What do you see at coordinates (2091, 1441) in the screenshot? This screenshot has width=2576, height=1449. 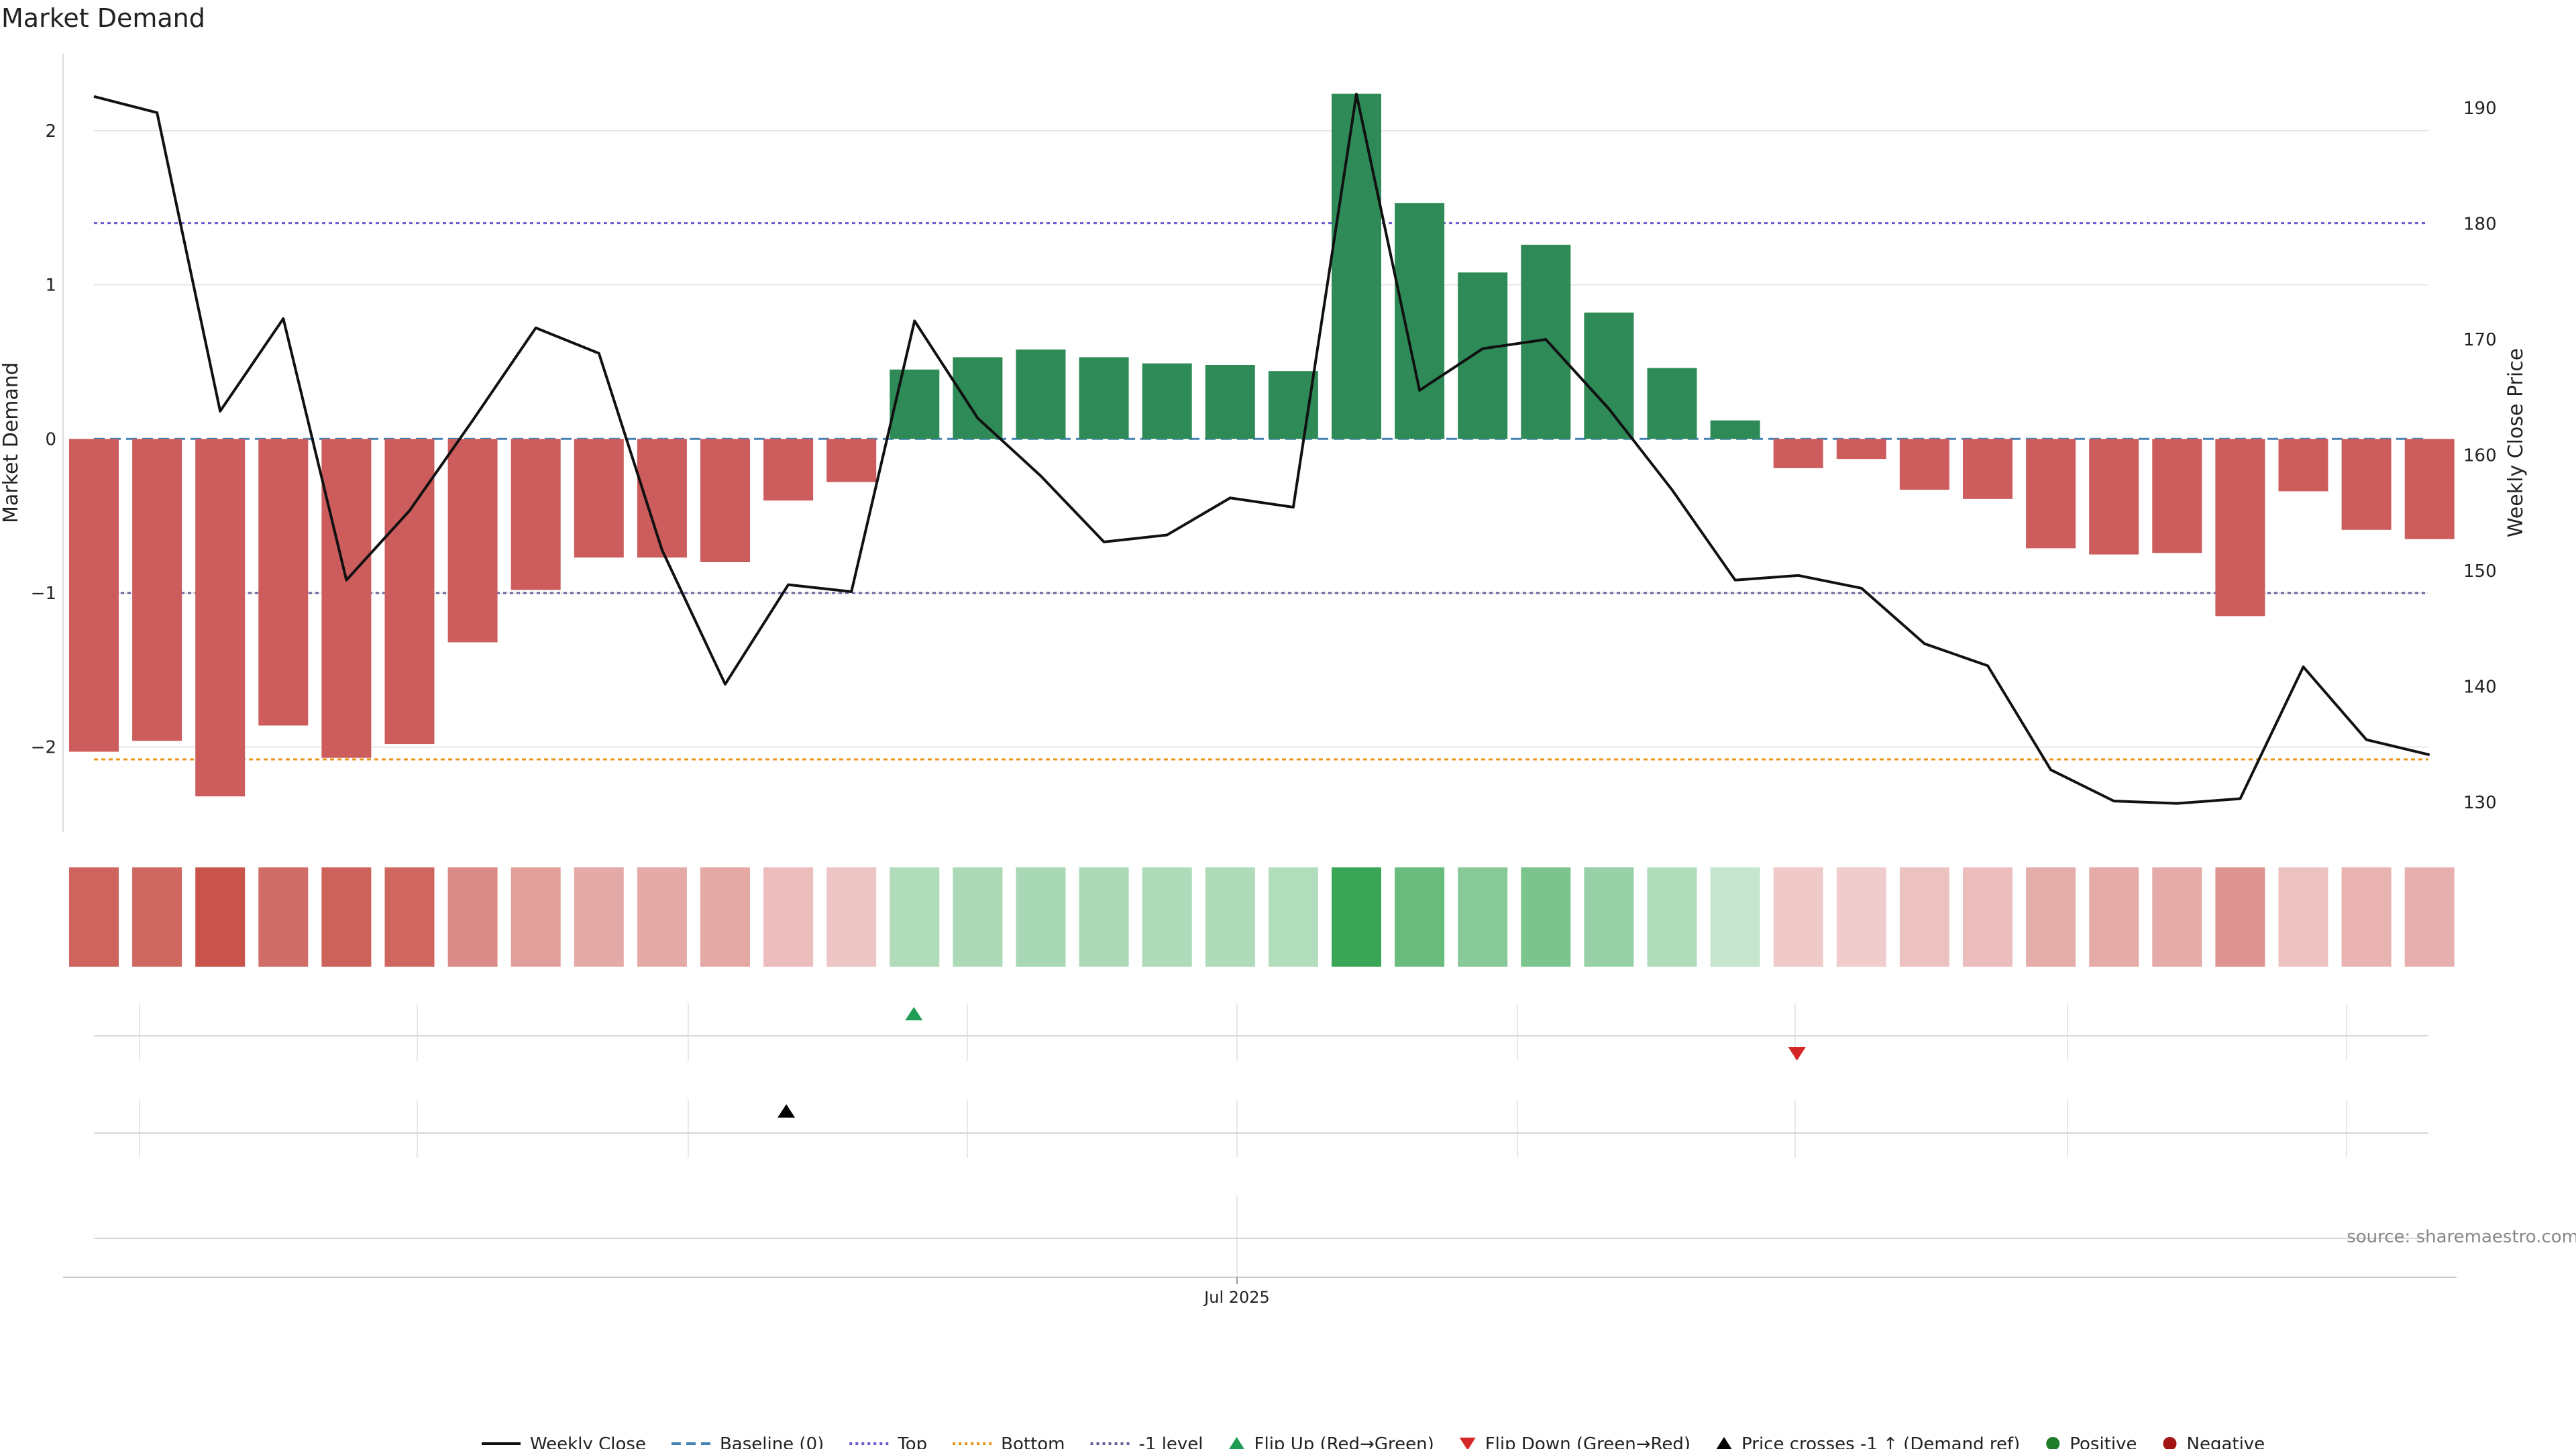 I see `legend-item: Positive` at bounding box center [2091, 1441].